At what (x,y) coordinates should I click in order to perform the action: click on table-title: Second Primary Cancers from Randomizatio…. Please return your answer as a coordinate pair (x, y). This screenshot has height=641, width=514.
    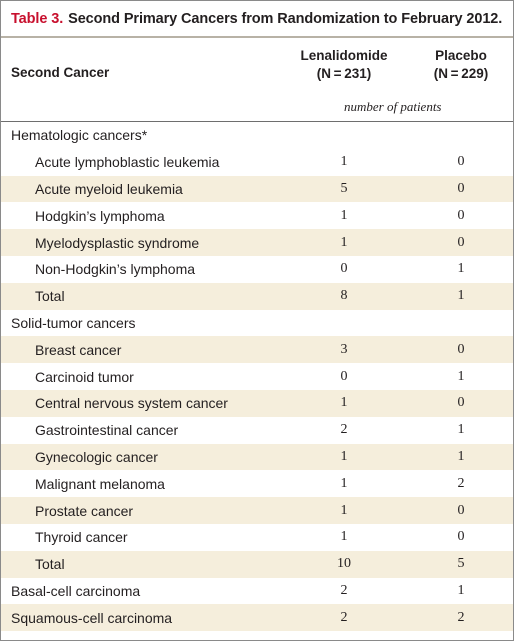
    Looking at the image, I should click on (285, 18).